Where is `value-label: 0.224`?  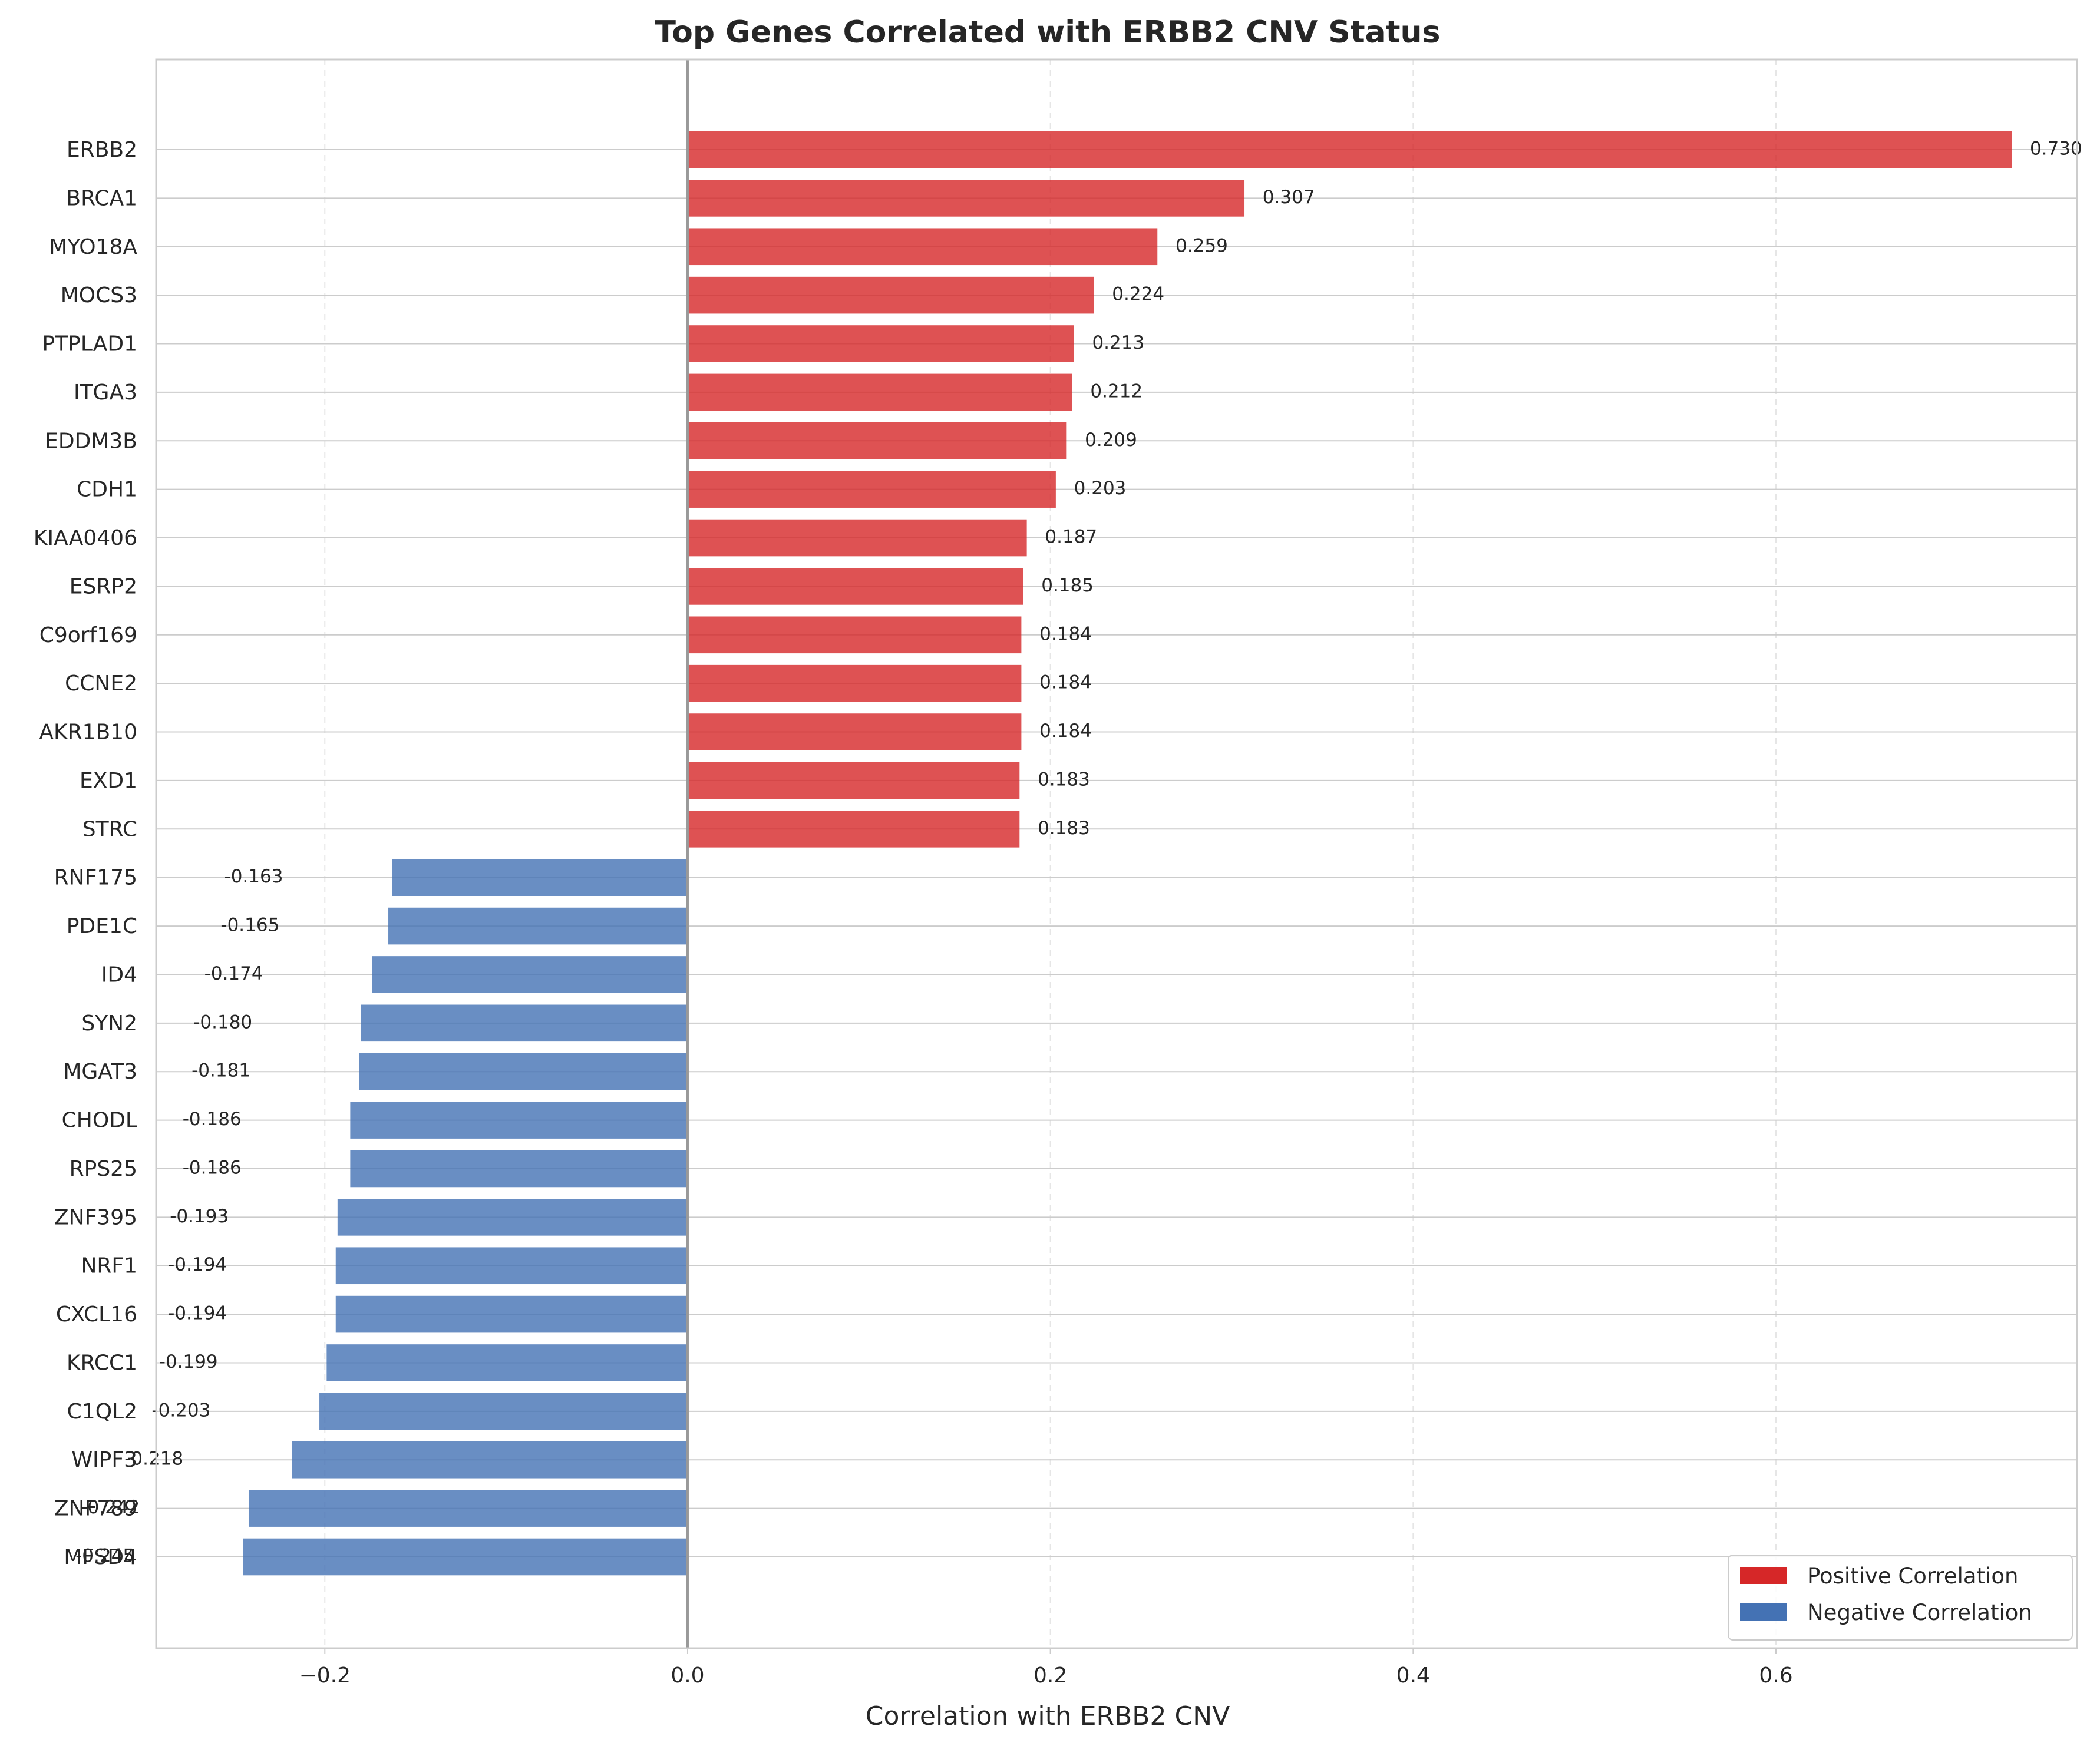
value-label: 0.224 is located at coordinates (1138, 294).